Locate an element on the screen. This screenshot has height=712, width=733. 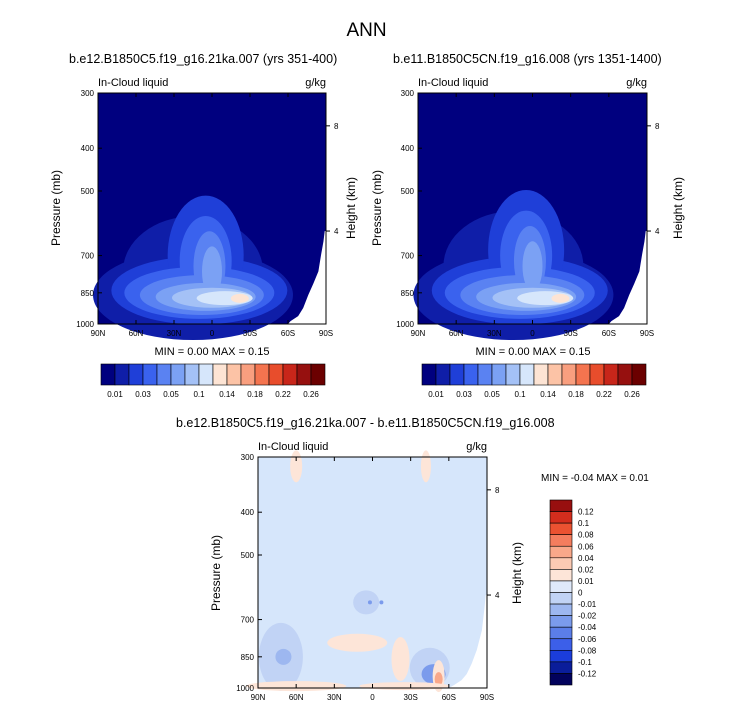
x-tick-label: 90S is located at coordinates (647, 333).